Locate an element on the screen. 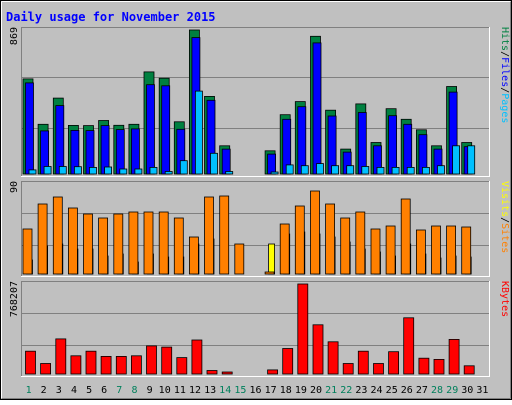 This screenshot has height=405, width=512. day-label-15: 15 is located at coordinates (240, 390).